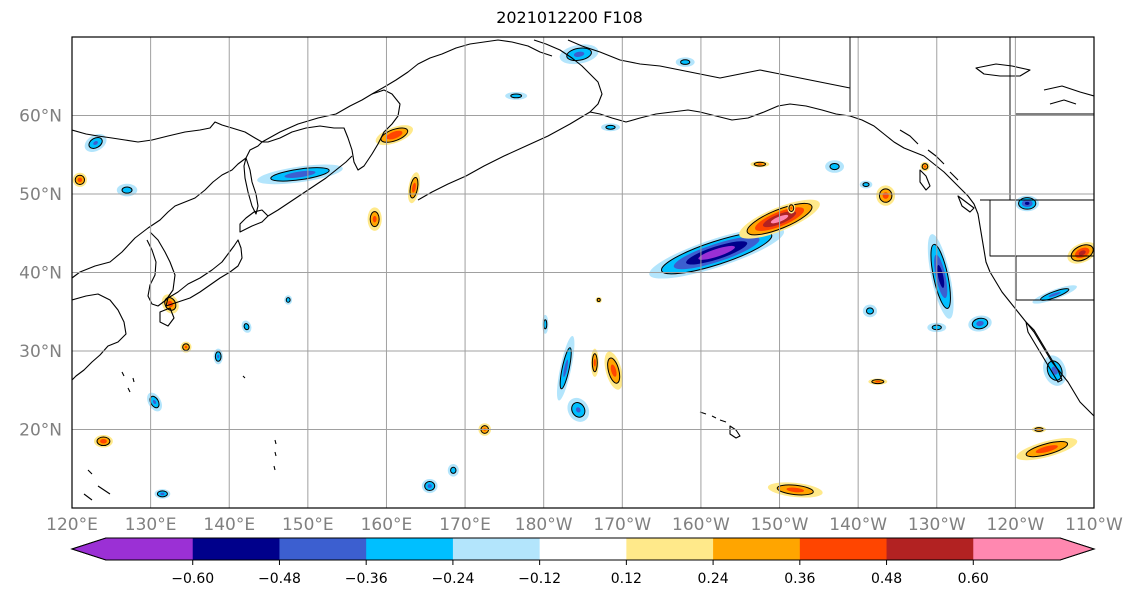 Image resolution: width=1139 pixels, height=599 pixels. I want to click on kamchatka, so click(331, 130).